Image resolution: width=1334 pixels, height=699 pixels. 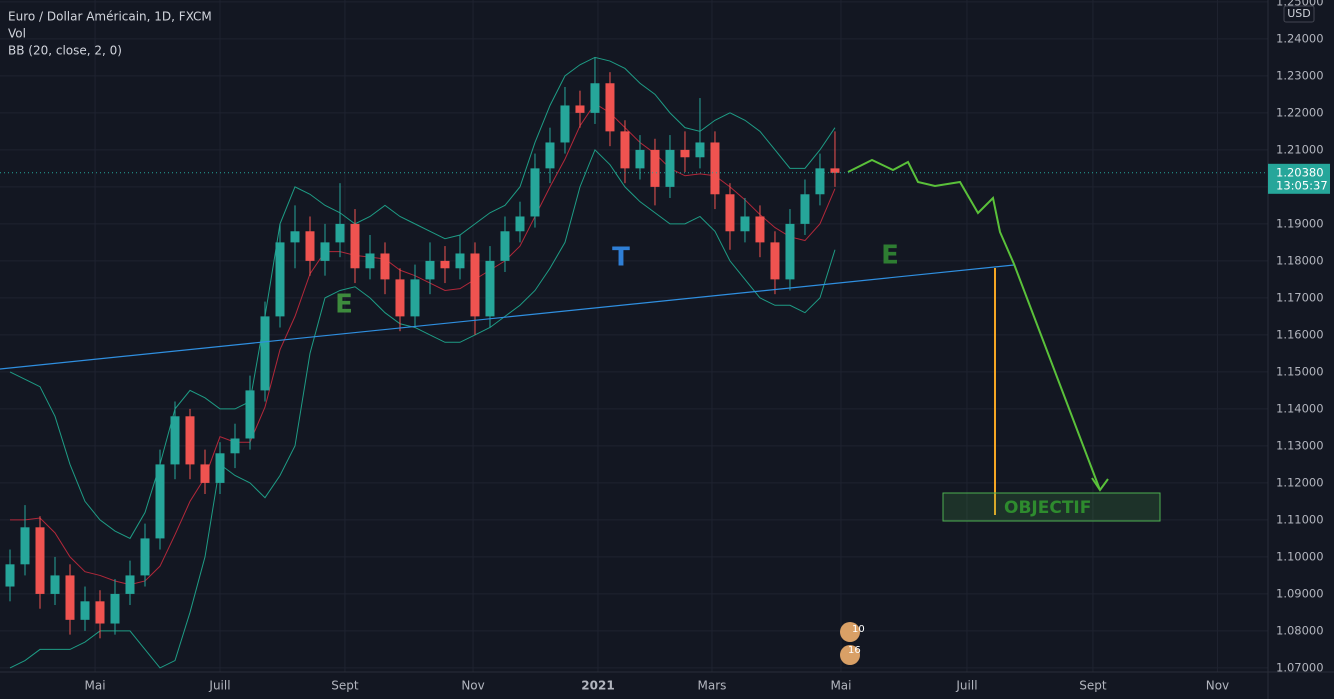 What do you see at coordinates (17, 34) in the screenshot?
I see `indicator-label: Vol` at bounding box center [17, 34].